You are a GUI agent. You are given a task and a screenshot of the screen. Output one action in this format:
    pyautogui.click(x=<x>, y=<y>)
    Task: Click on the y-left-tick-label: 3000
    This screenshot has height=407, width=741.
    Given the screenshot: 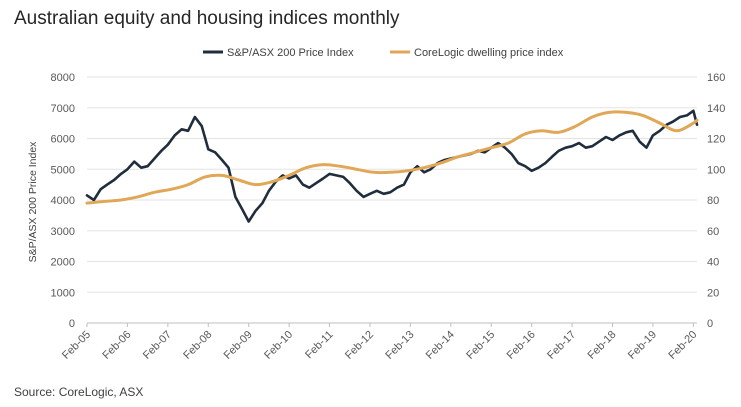 What is the action you would take?
    pyautogui.click(x=63, y=232)
    